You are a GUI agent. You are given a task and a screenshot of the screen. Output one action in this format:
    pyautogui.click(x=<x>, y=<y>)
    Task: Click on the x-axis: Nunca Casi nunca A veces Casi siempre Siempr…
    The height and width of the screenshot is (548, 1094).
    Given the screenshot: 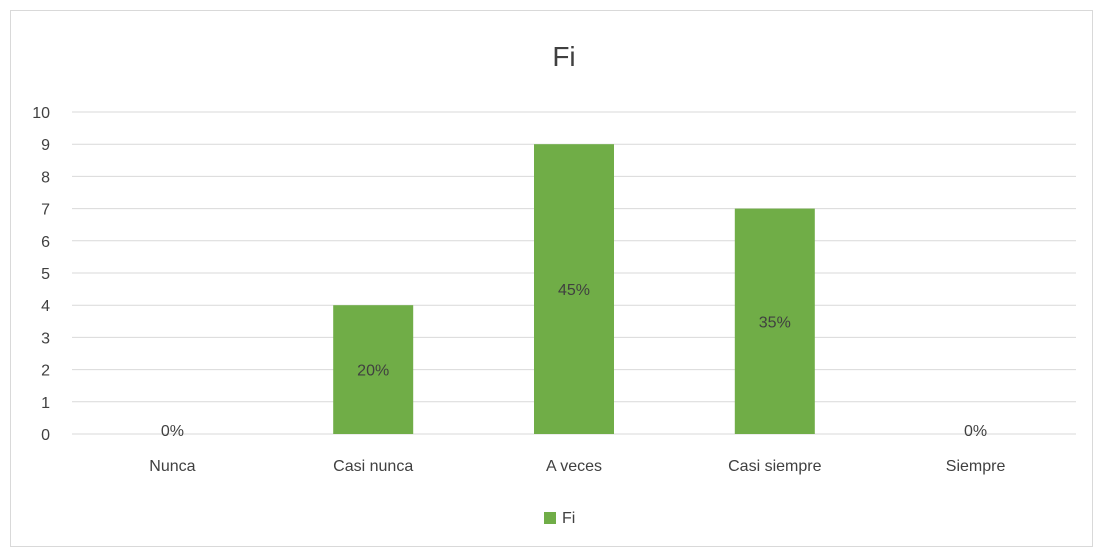 What is the action you would take?
    pyautogui.click(x=577, y=466)
    